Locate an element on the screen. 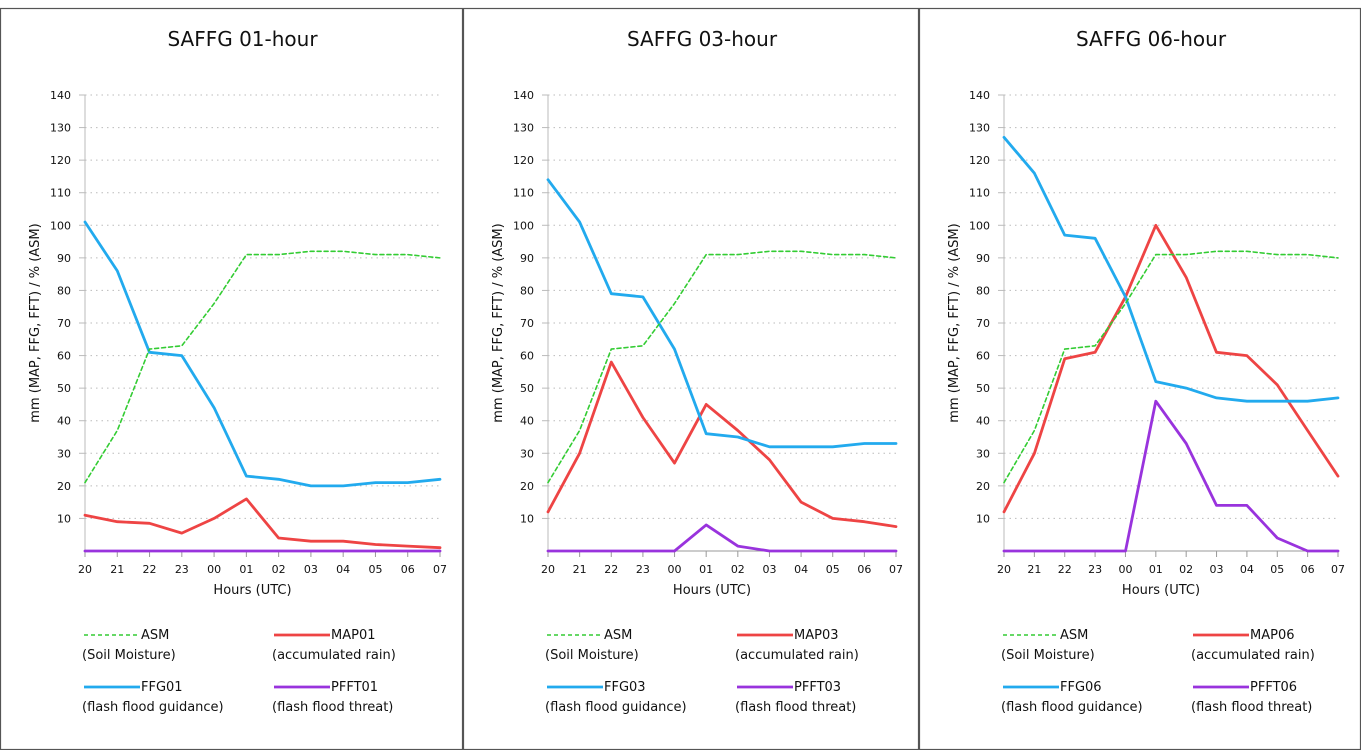 This screenshot has width=1361, height=750. legend-label-map: MAP06 is located at coordinates (1272, 635).